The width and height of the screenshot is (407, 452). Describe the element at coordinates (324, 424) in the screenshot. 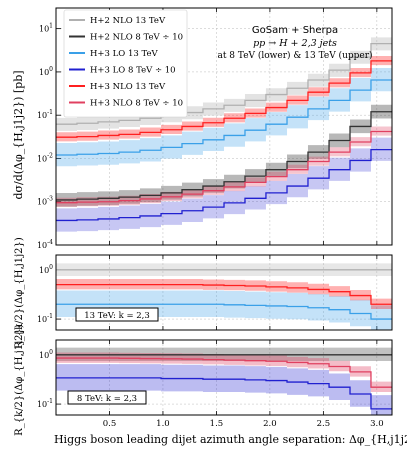

I see `x-tick-label: 2.5` at that location.